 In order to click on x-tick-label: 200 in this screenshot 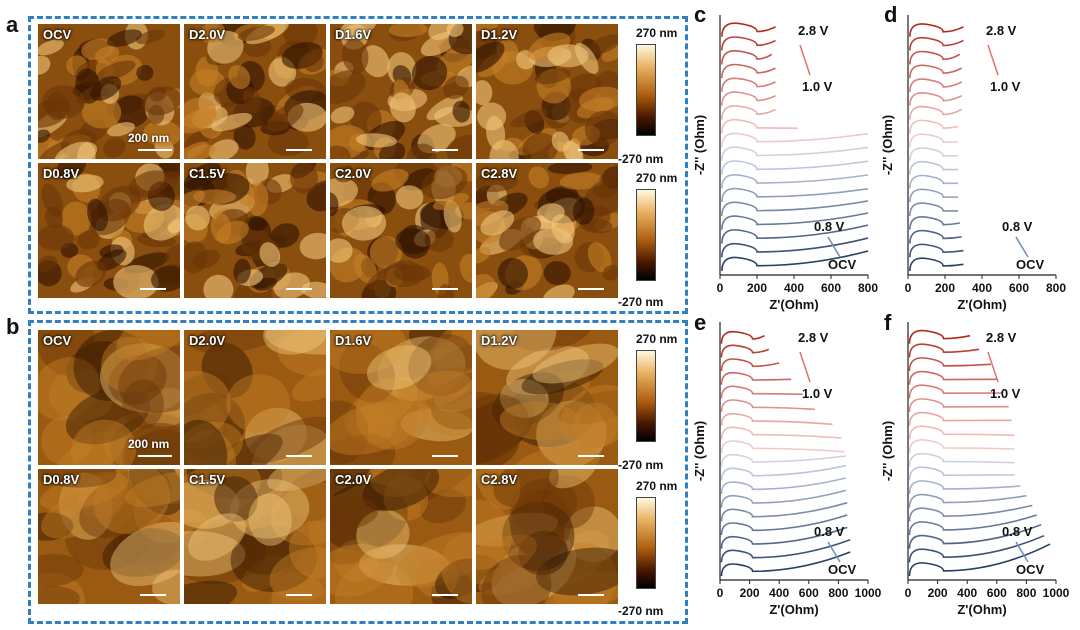, I will do `click(757, 288)`.